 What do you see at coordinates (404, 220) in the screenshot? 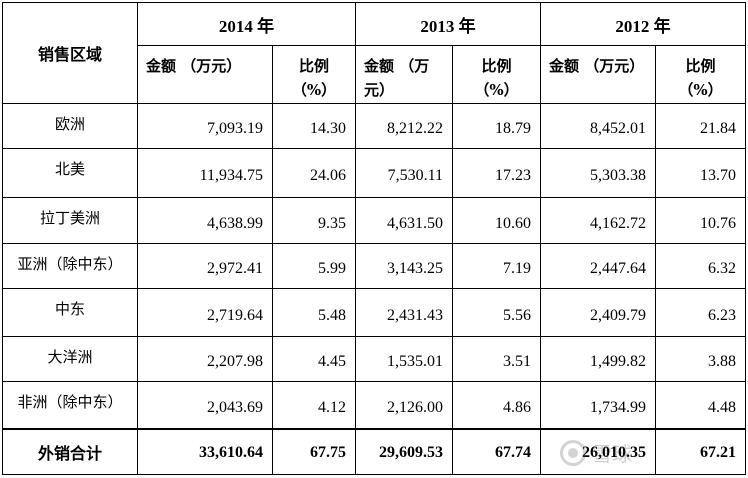
I see `amount-cell: 4,631.50` at bounding box center [404, 220].